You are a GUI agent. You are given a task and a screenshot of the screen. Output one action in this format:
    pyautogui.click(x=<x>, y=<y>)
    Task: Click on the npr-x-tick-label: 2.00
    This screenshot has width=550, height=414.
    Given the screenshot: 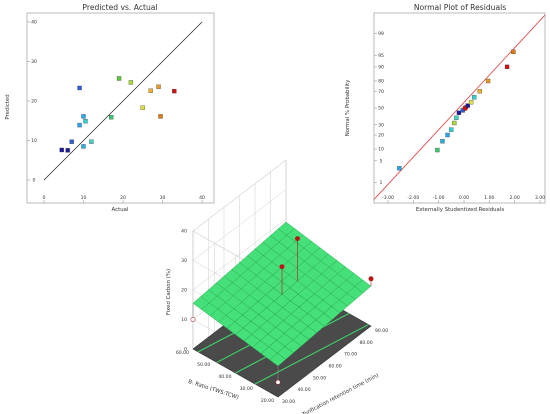 What is the action you would take?
    pyautogui.click(x=515, y=198)
    